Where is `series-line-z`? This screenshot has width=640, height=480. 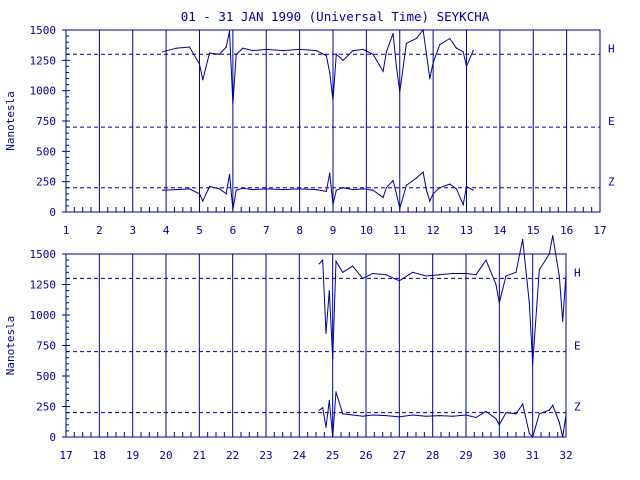
series-line-z is located at coordinates (318, 191).